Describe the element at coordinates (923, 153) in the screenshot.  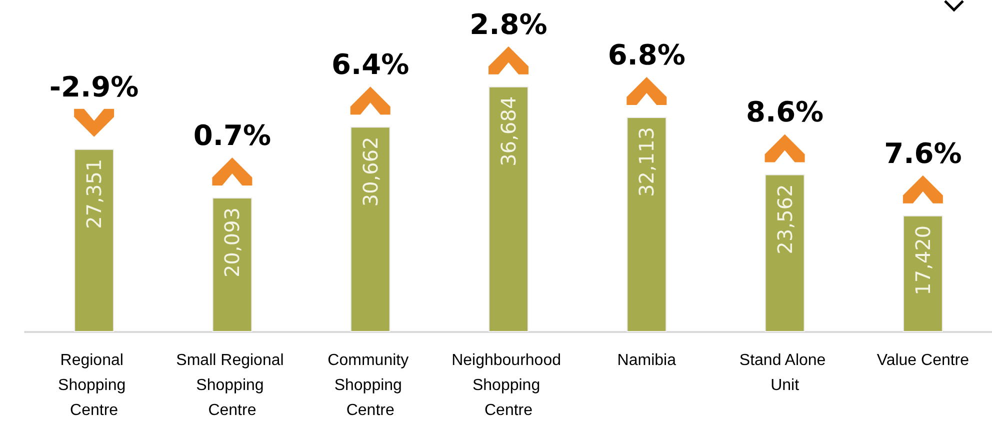
I see `annotation: 7.6%` at that location.